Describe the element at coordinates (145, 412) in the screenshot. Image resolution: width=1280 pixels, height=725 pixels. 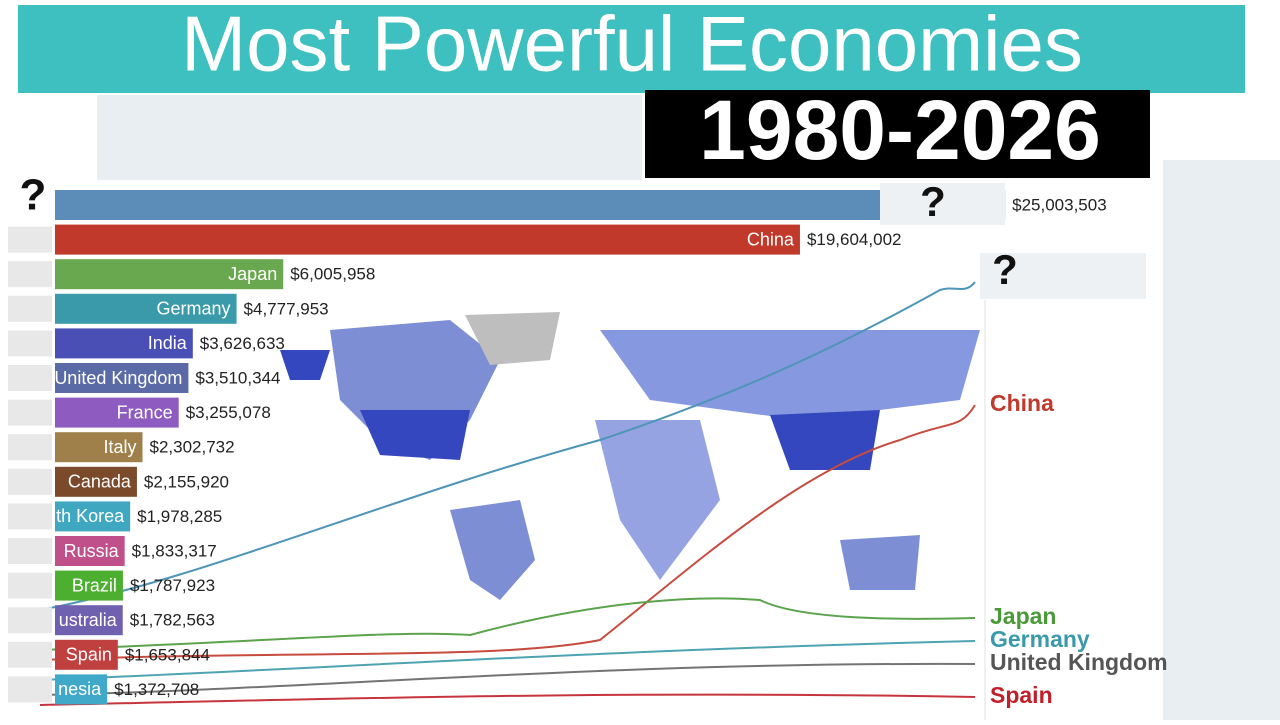
I see `bar-label: France` at that location.